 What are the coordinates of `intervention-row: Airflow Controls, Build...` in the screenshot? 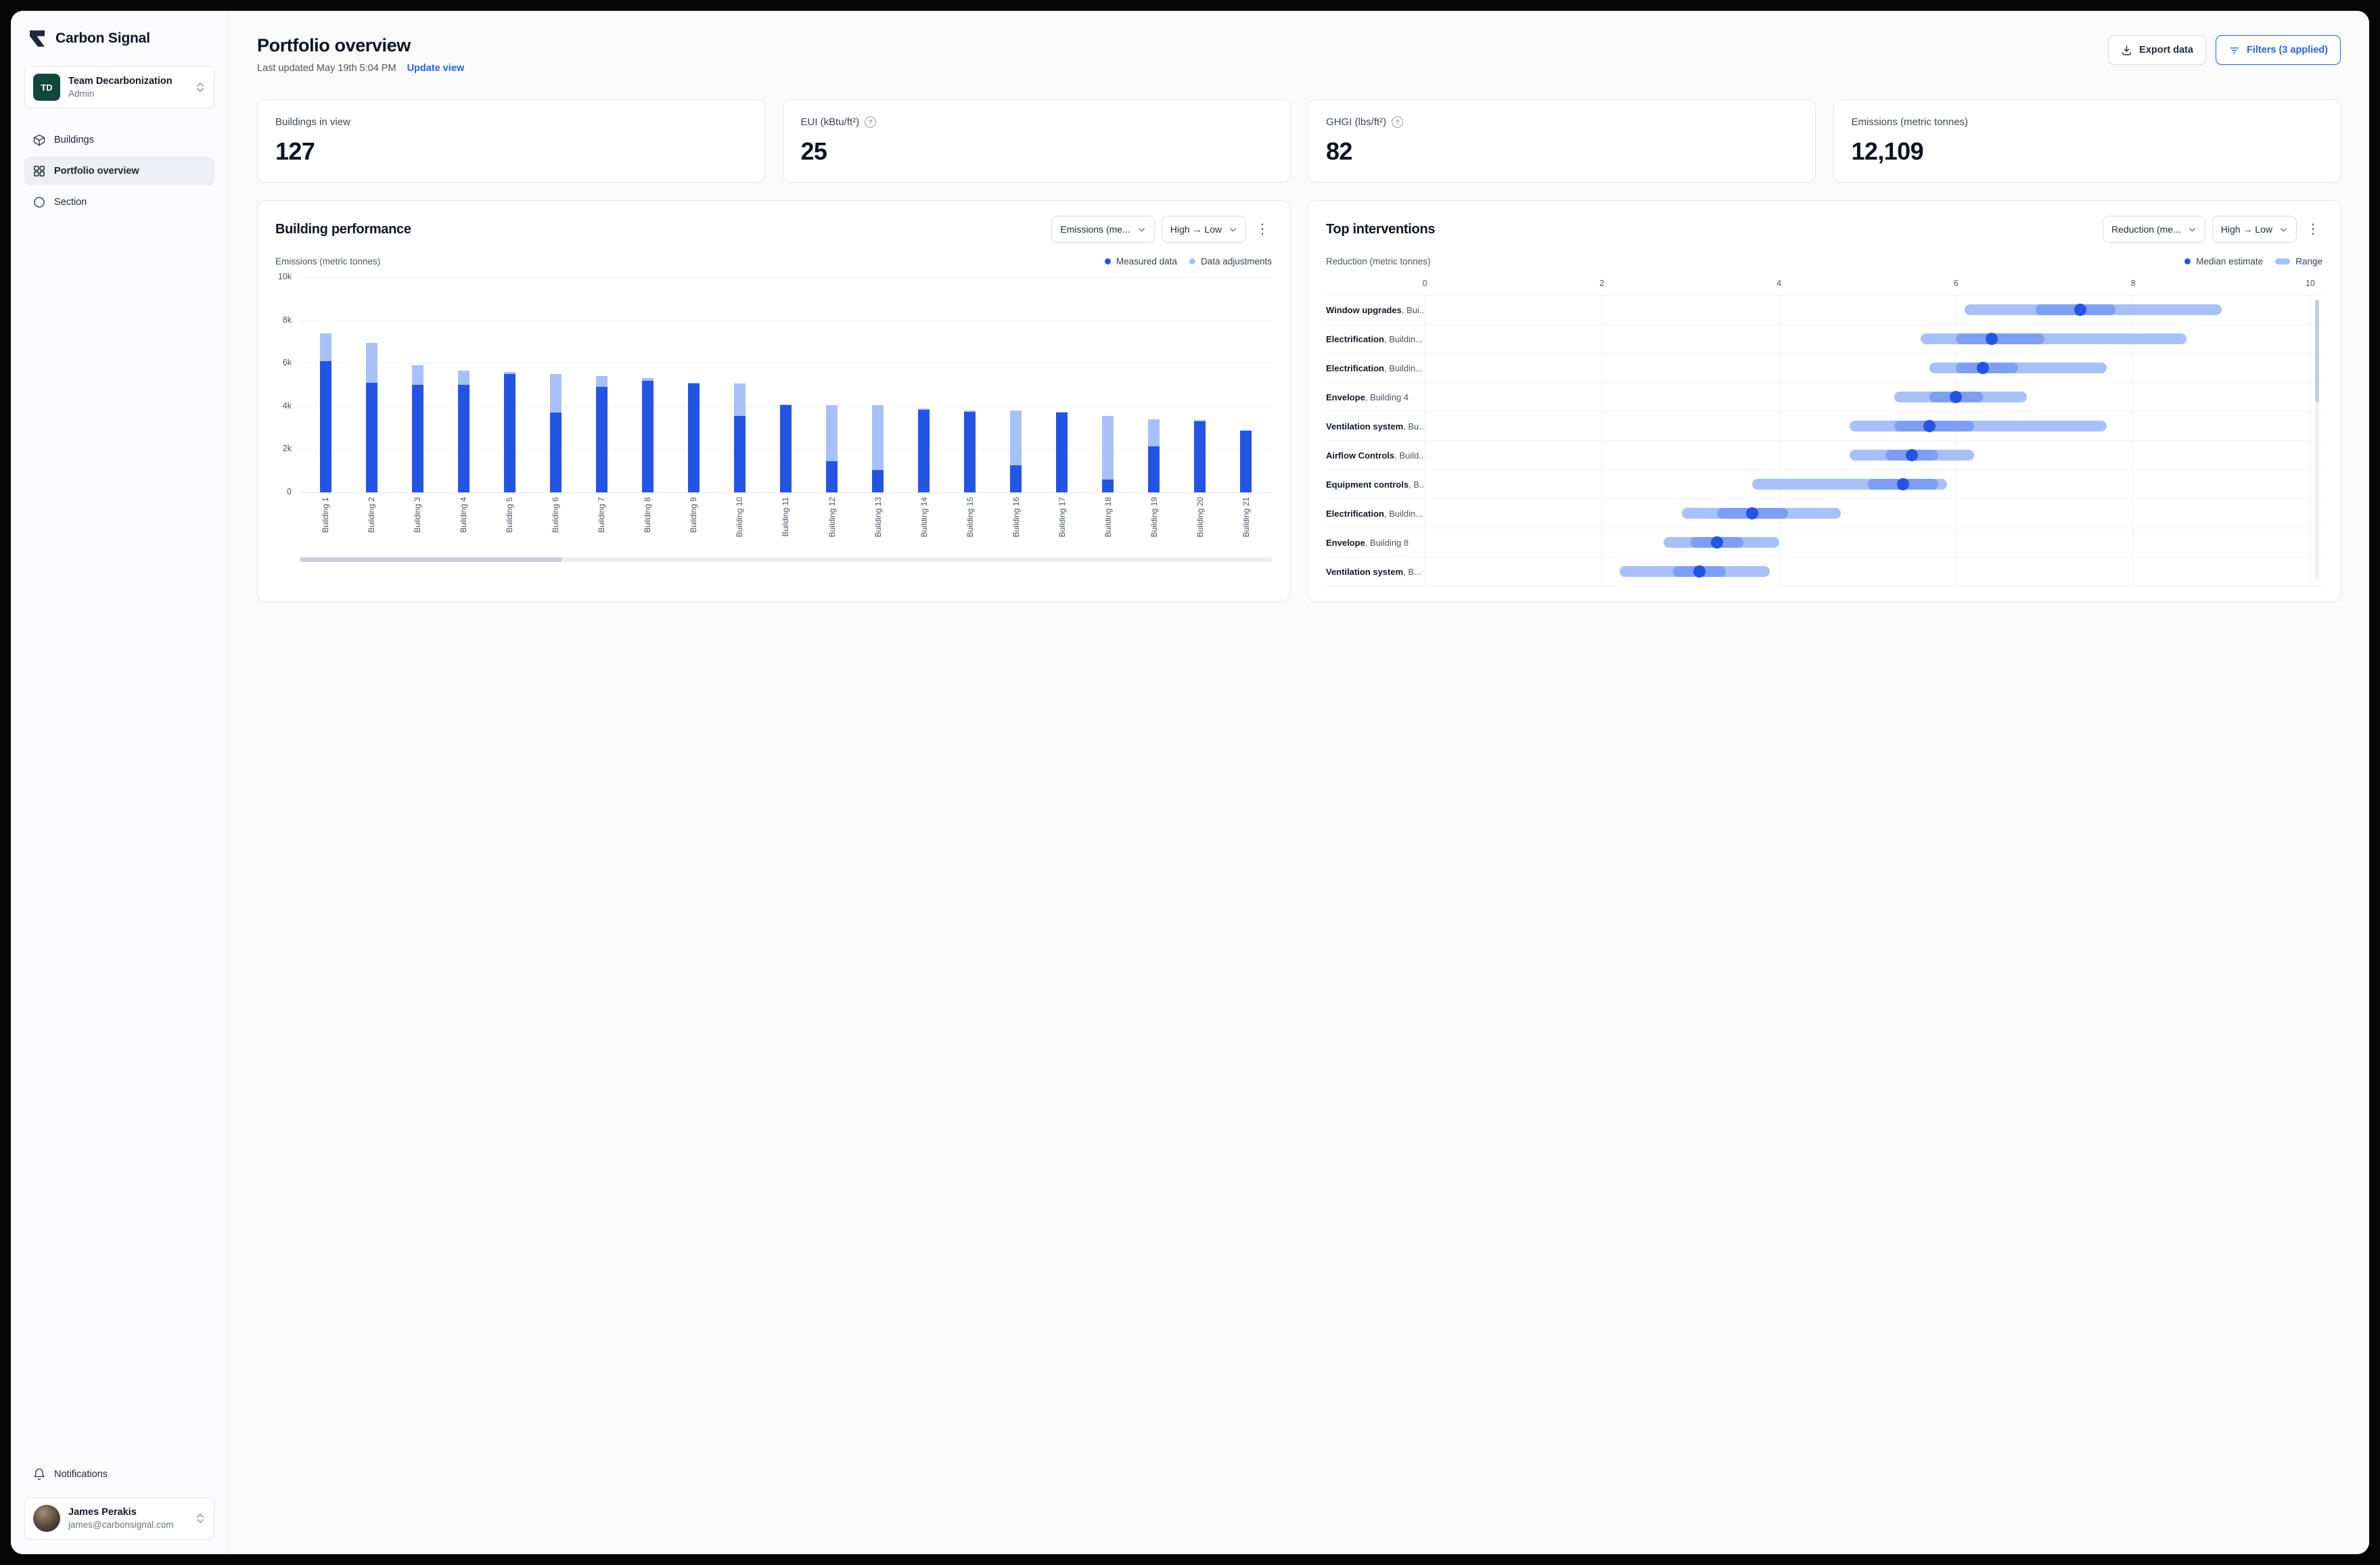 It's located at (1824, 455).